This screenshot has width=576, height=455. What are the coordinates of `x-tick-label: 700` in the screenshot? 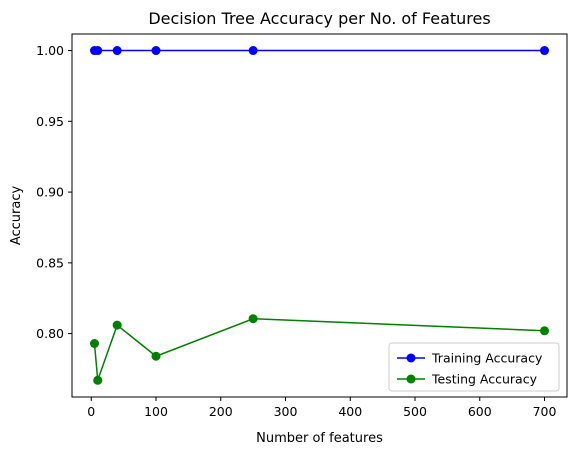 It's located at (545, 411).